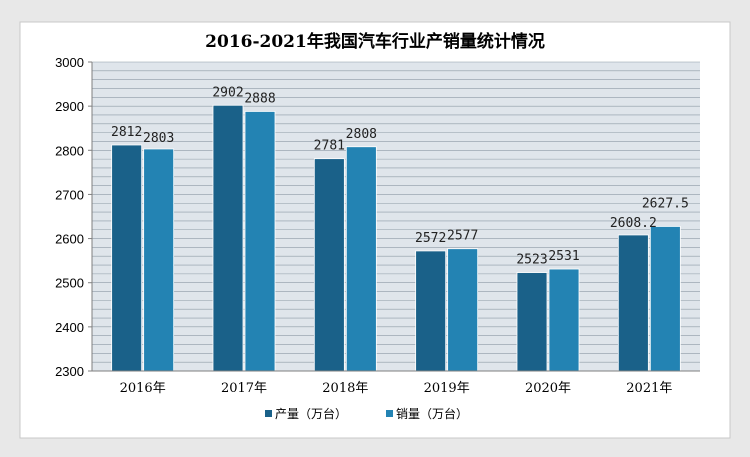 The width and height of the screenshot is (750, 457). I want to click on bar-production-2018年, so click(329, 265).